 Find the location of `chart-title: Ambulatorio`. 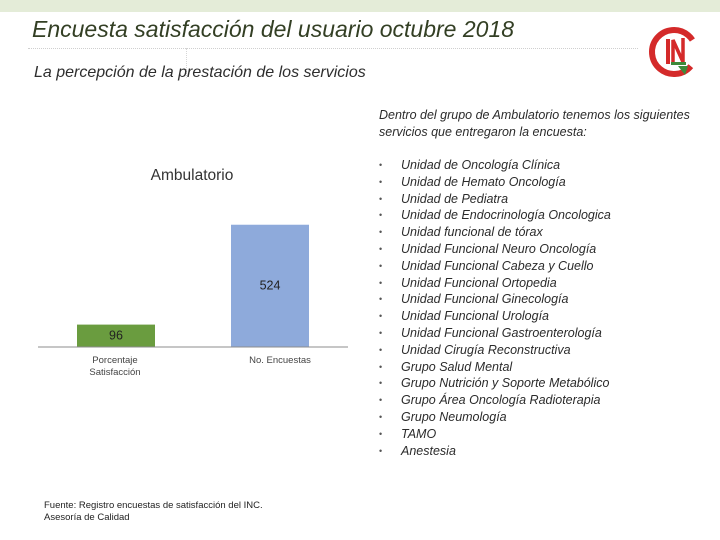

chart-title: Ambulatorio is located at coordinates (192, 175).